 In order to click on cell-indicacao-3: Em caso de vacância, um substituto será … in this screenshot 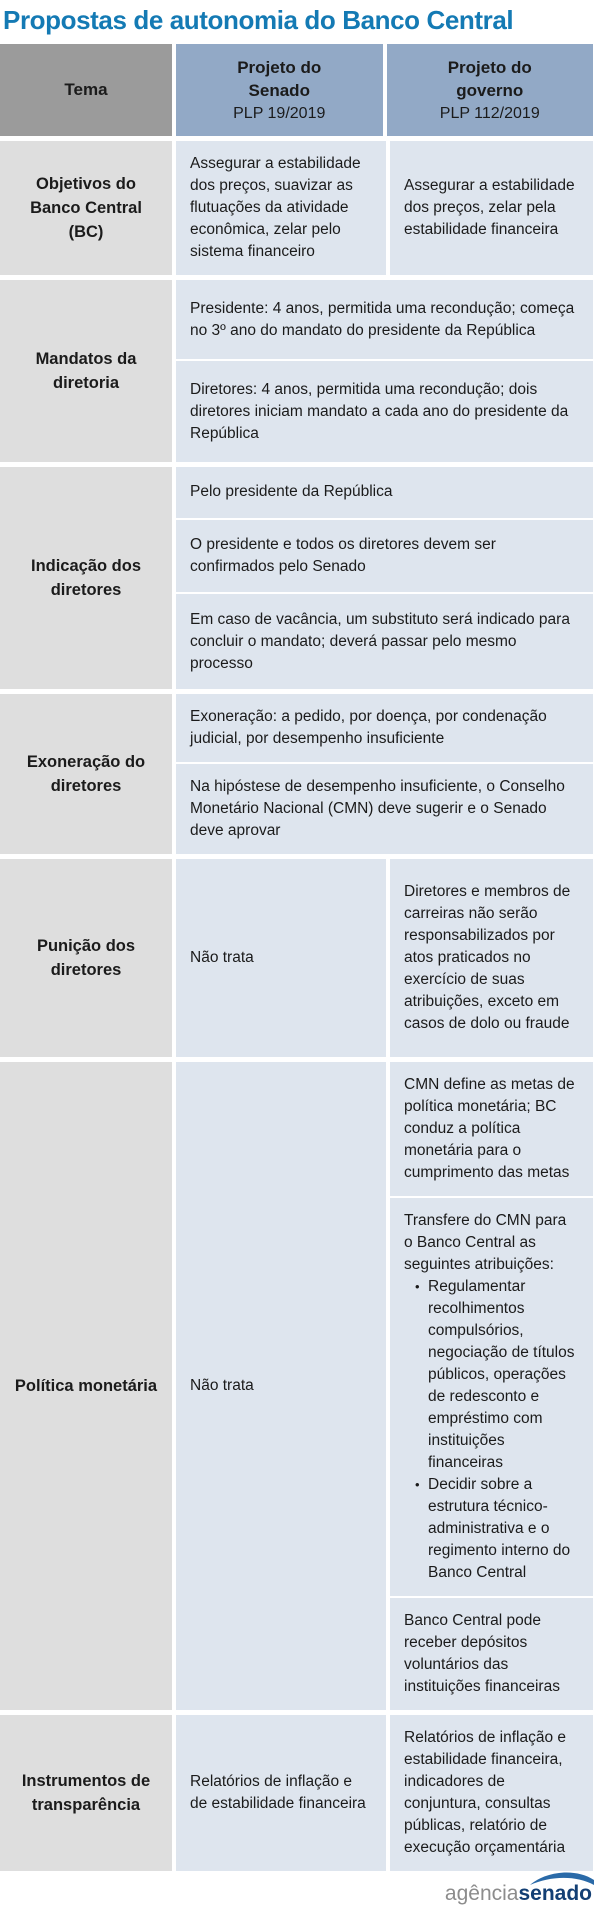, I will do `click(384, 642)`.